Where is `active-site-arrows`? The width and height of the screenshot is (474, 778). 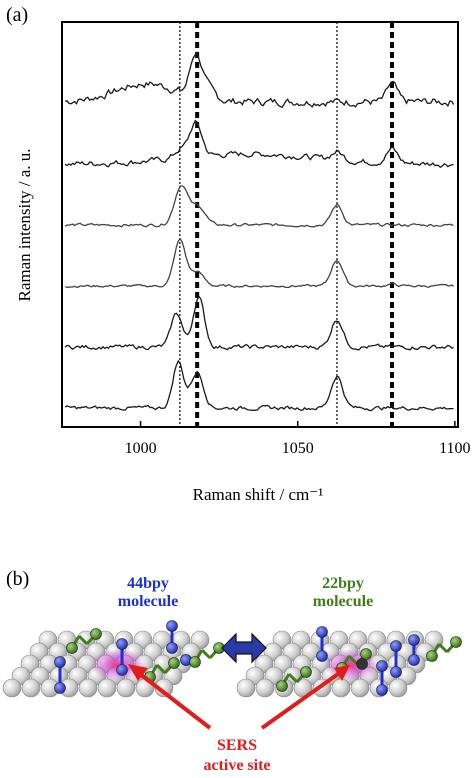
active-site-arrows is located at coordinates (239, 697).